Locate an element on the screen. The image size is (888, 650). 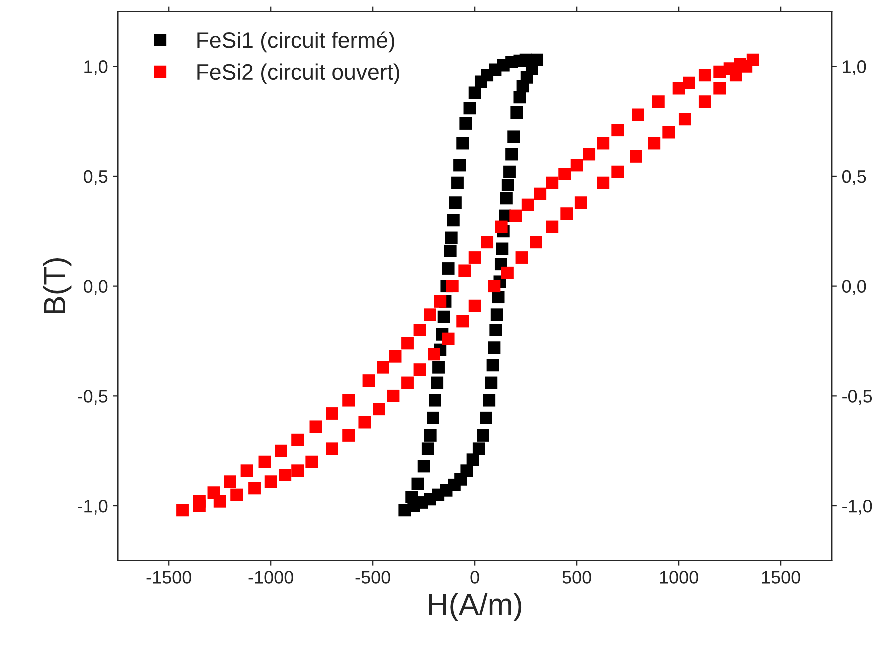
y-tick-label: -0,5 is located at coordinates (93, 398).